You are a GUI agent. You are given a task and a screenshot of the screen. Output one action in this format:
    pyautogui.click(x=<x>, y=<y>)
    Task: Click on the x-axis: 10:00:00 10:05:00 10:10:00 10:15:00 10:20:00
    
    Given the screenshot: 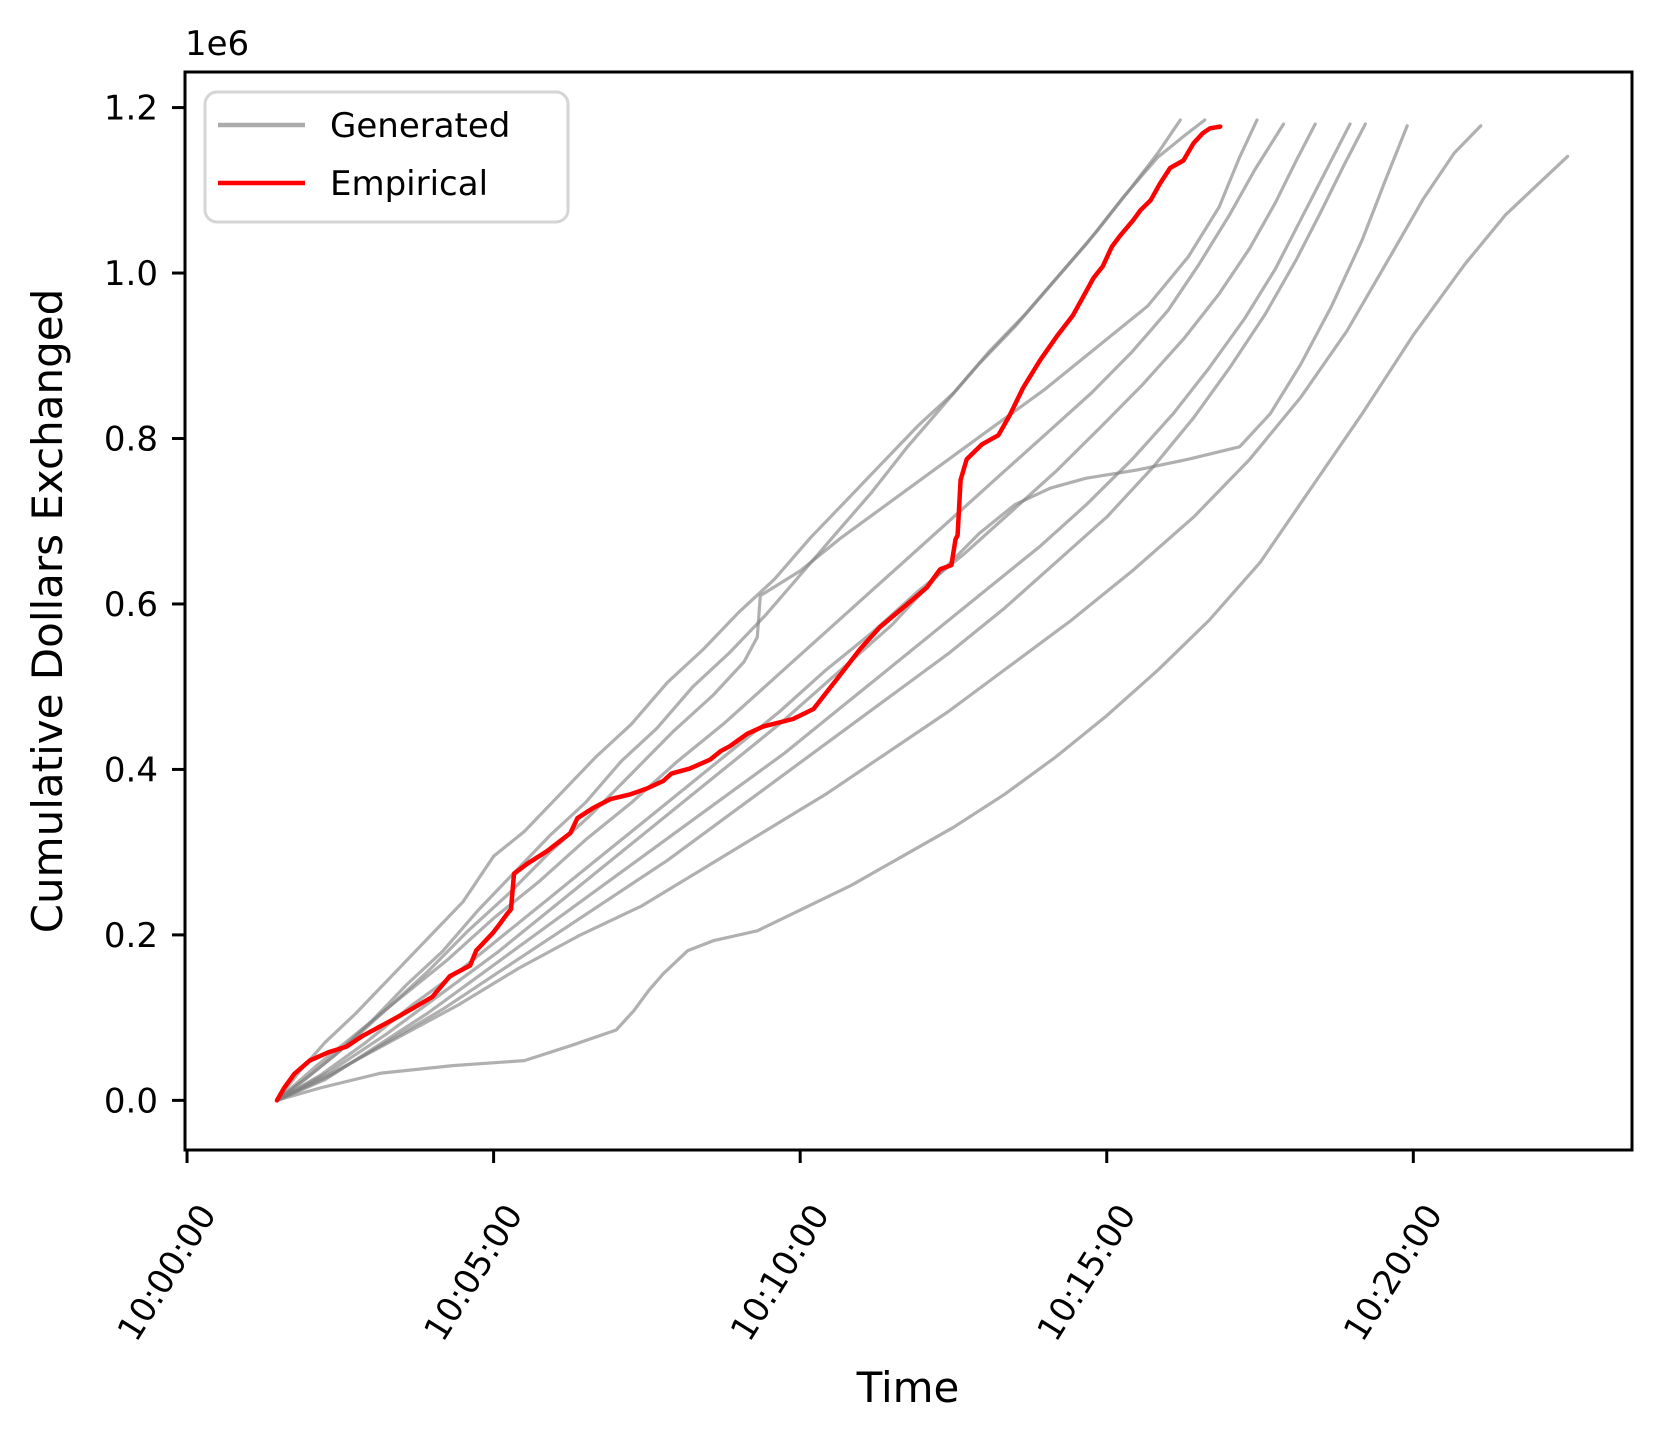 What is the action you would take?
    pyautogui.click(x=780, y=1249)
    